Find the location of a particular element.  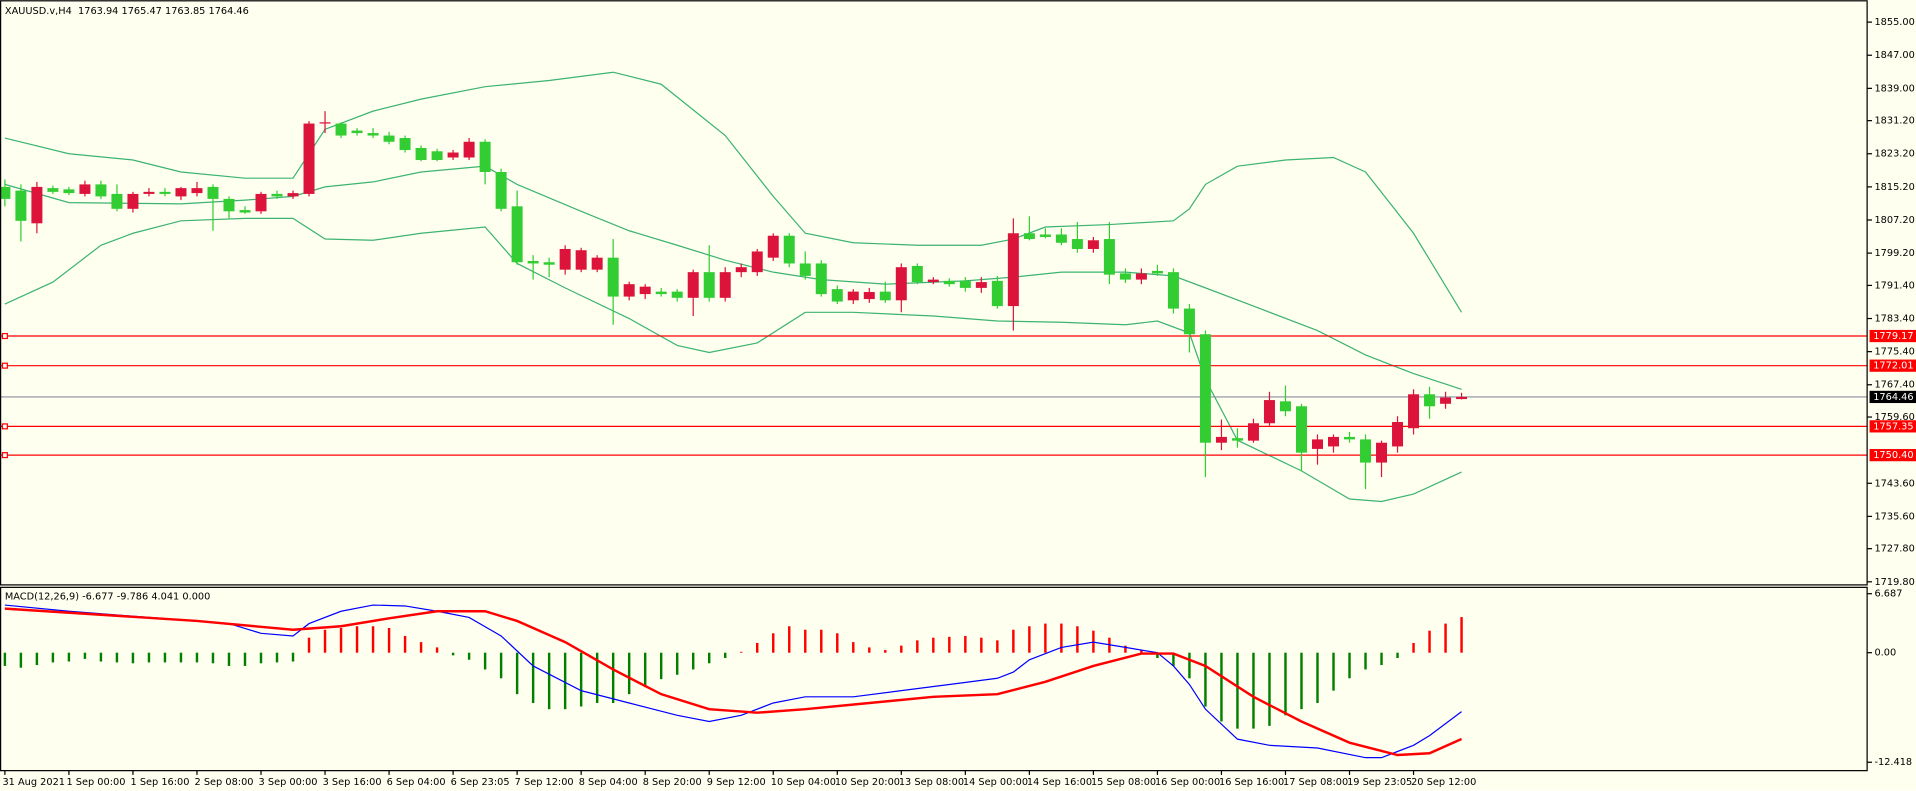

x-tick-label: 10 Sep 20:00 is located at coordinates (867, 782).